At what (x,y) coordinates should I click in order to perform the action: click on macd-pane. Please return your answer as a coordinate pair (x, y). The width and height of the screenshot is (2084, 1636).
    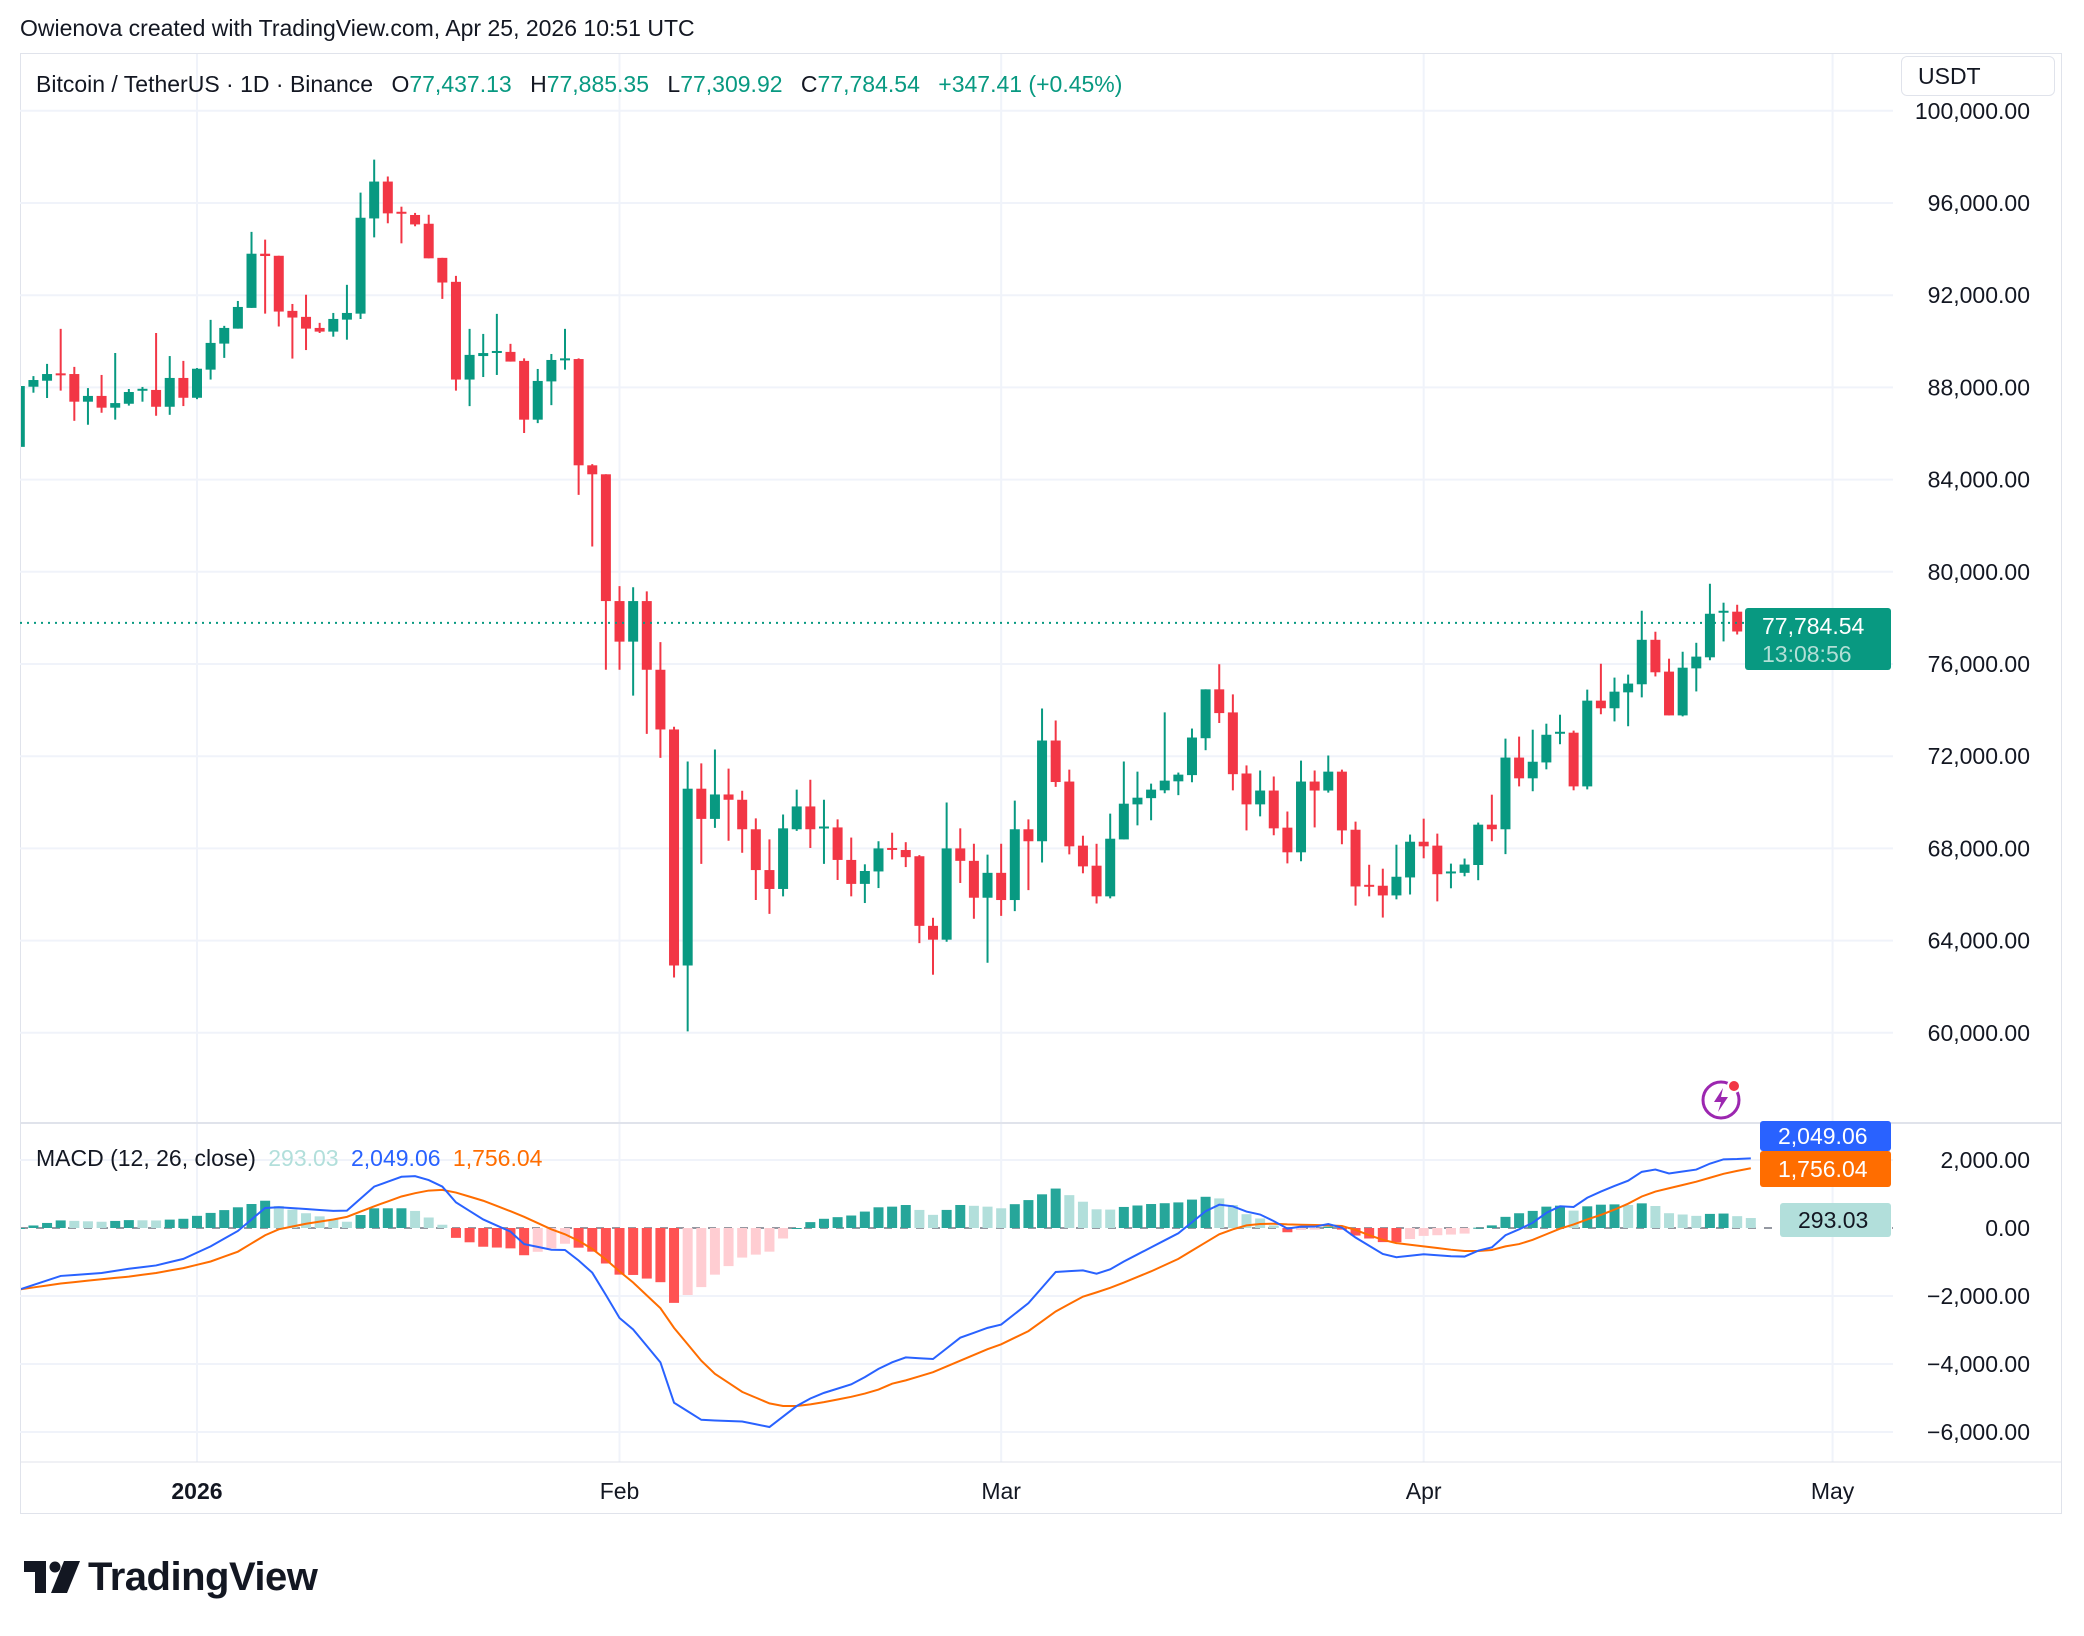
    Looking at the image, I should click on (957, 1293).